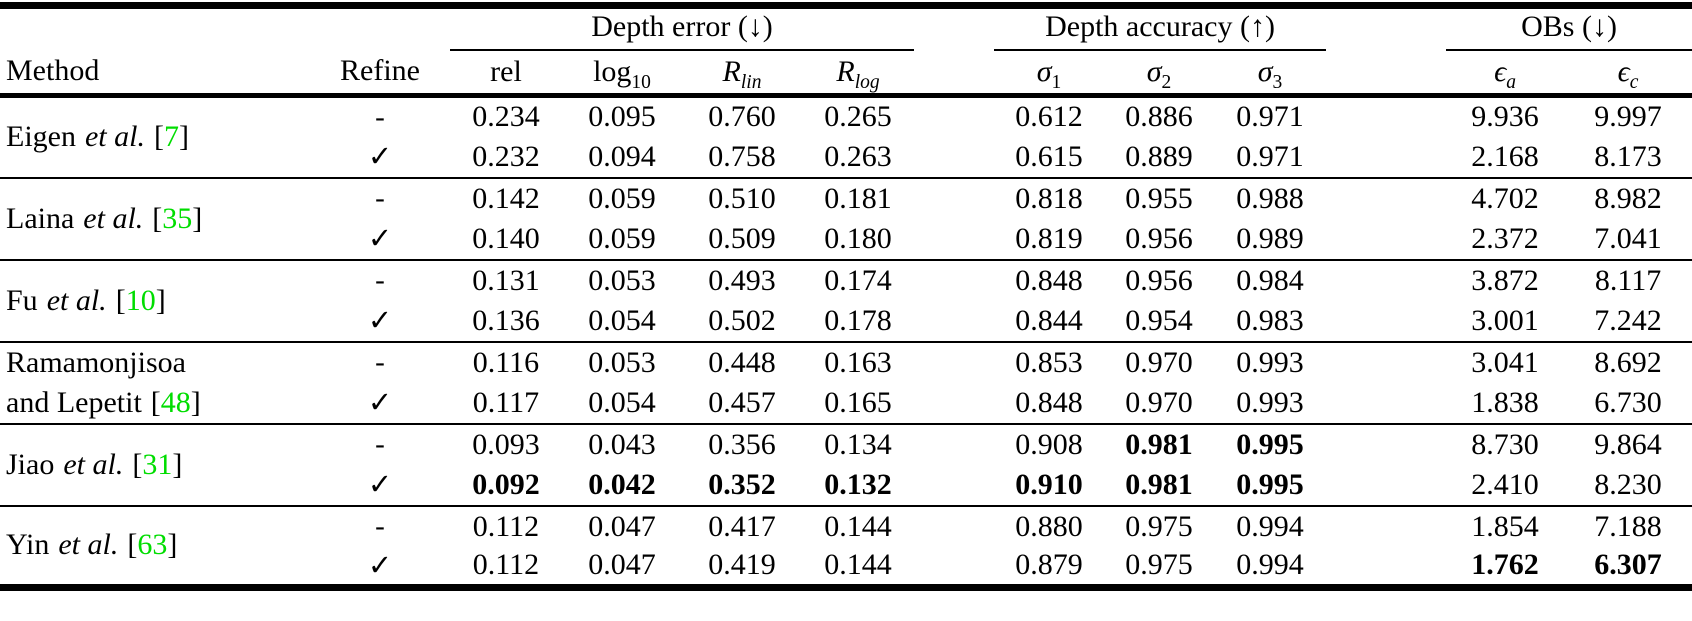 The width and height of the screenshot is (1692, 621). I want to click on value-cell: 0.819, so click(1049, 238).